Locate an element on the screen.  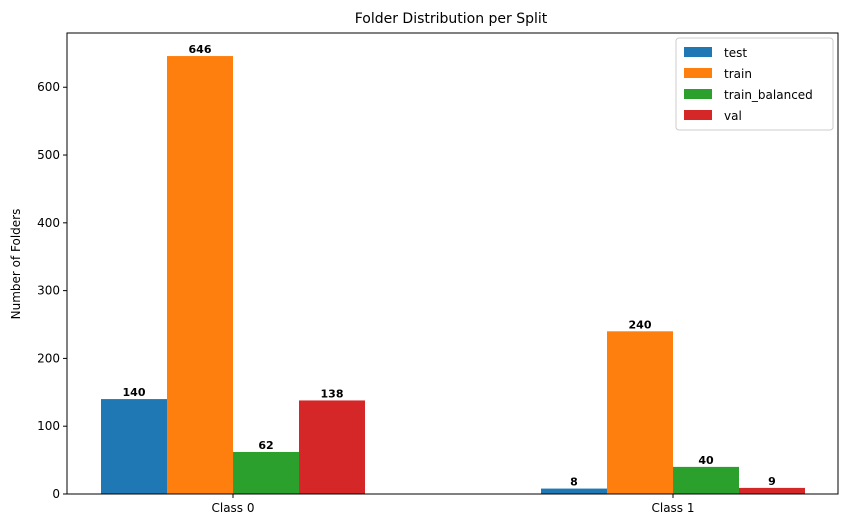
x-tick-label: Class 0 is located at coordinates (232, 508).